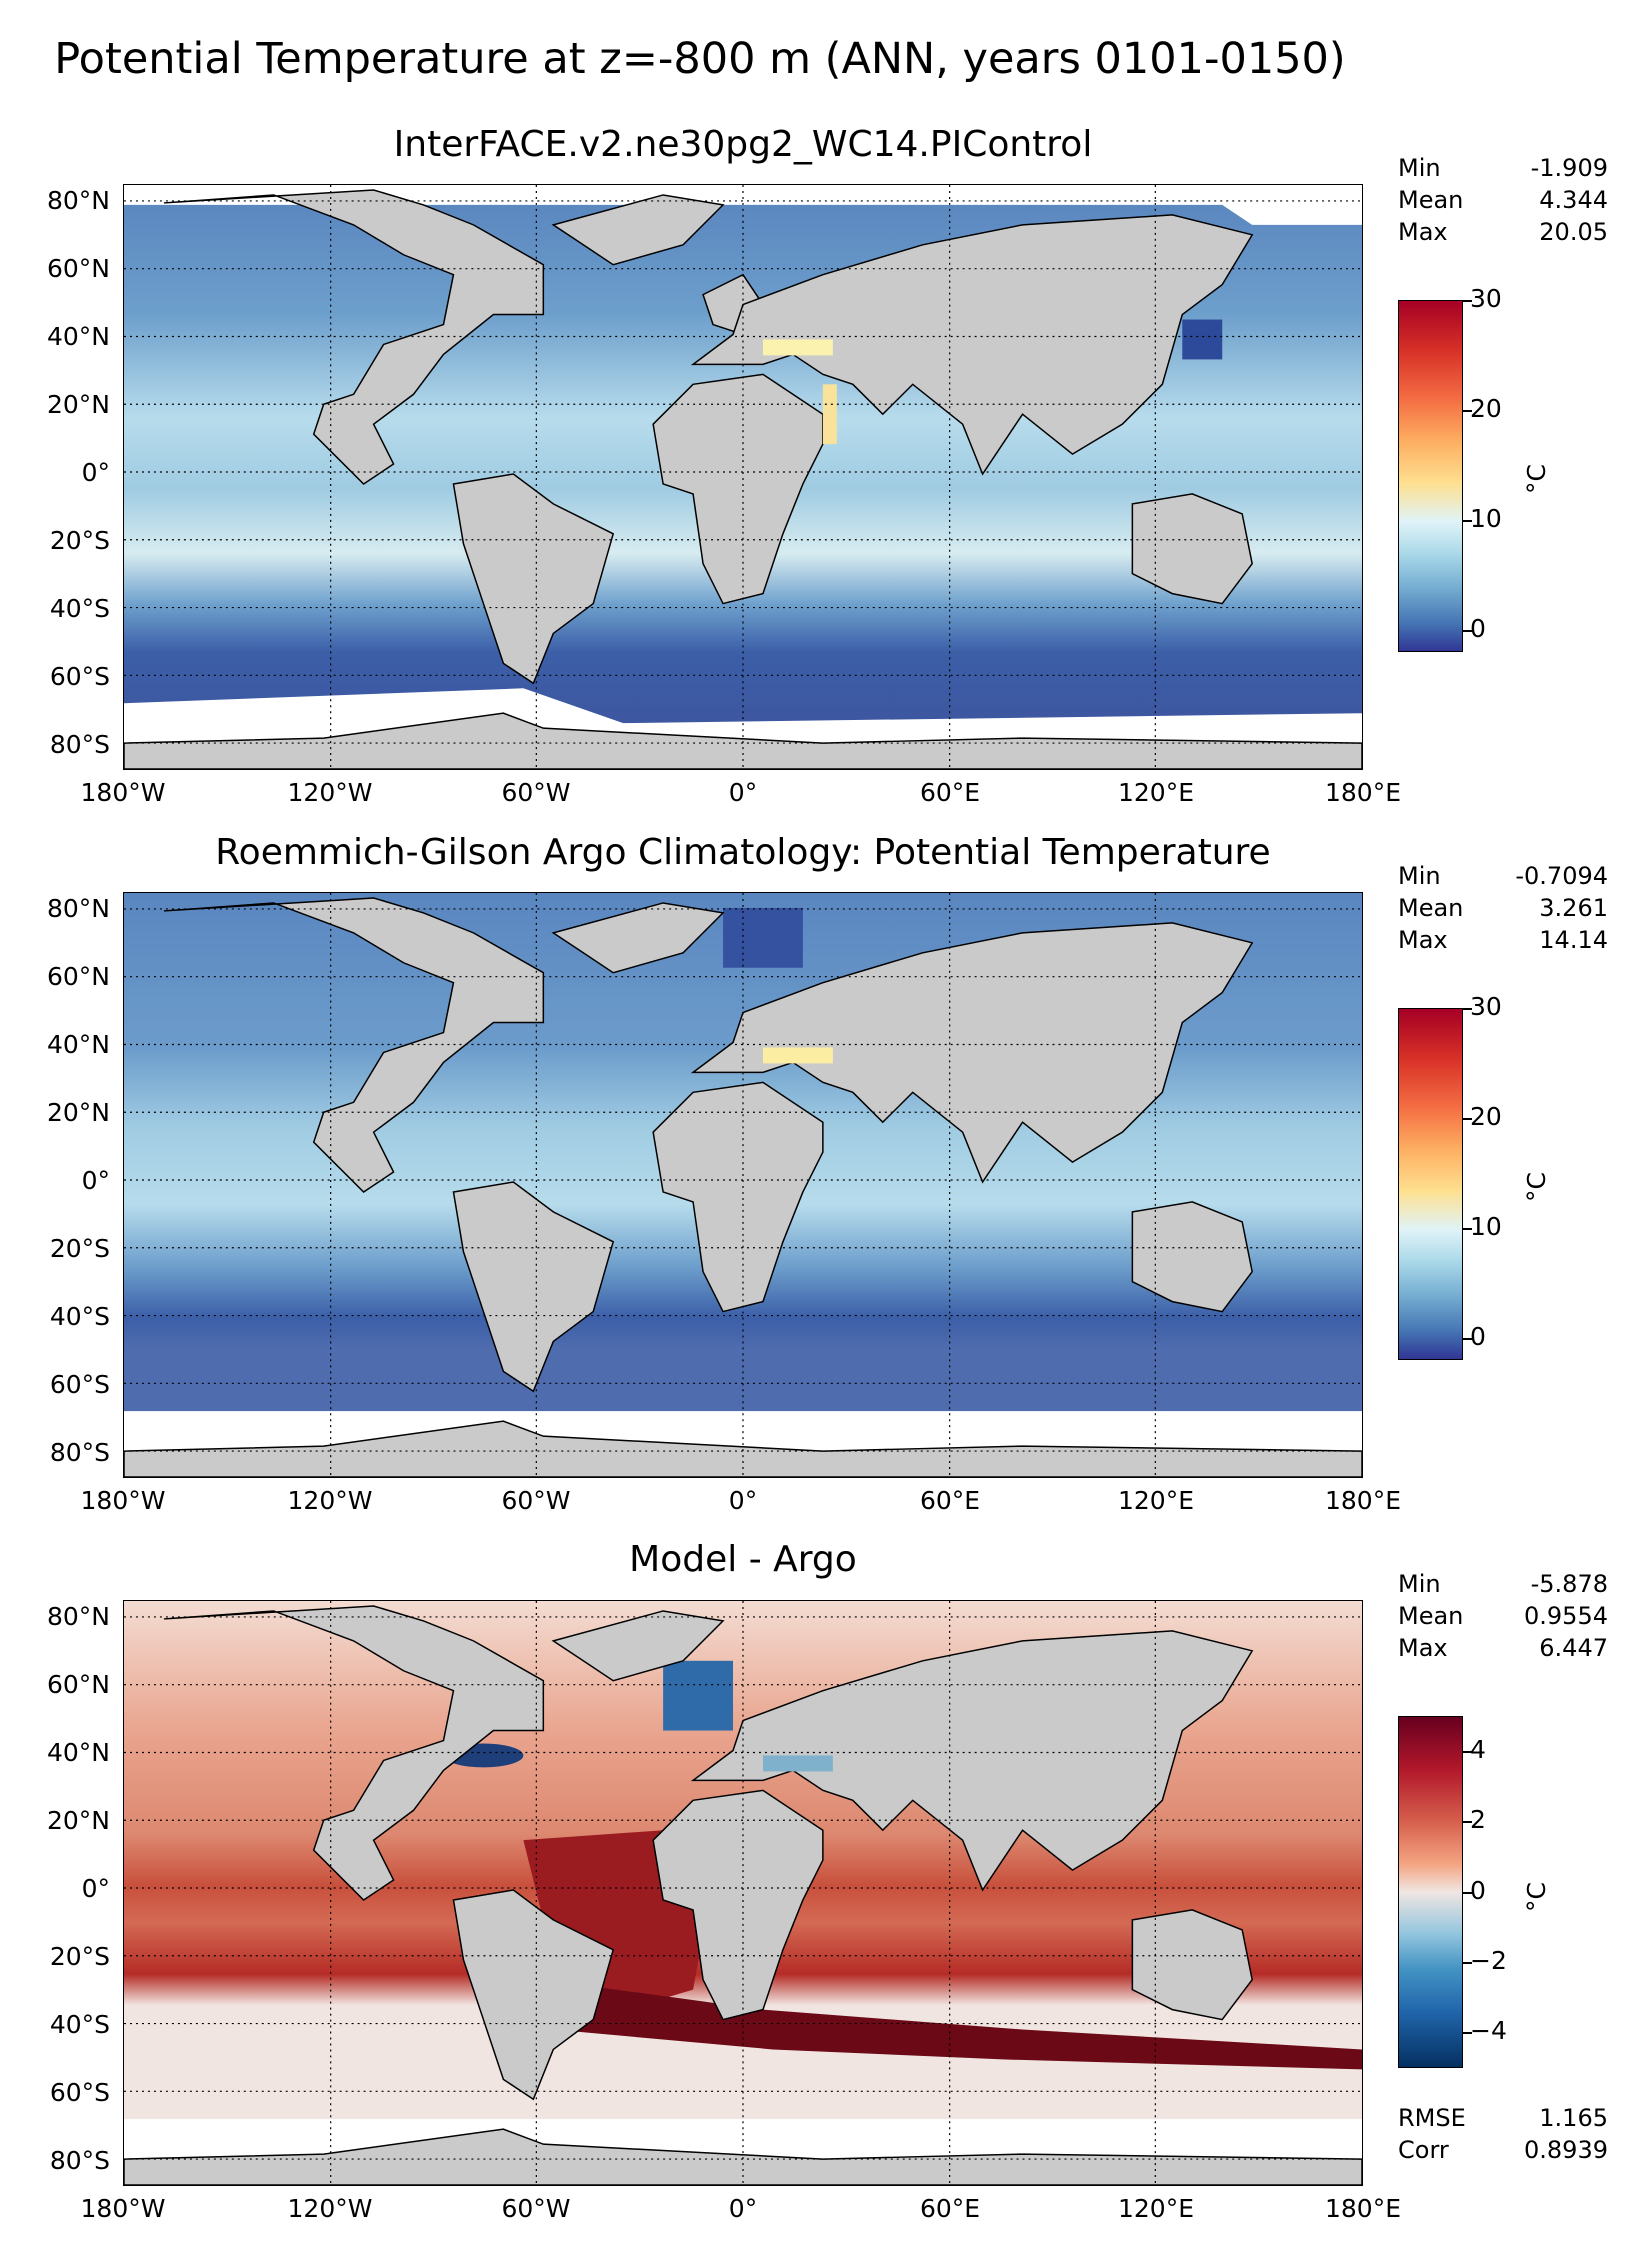  What do you see at coordinates (743, 1559) in the screenshot?
I see `panel-title-diff: Model - Argo` at bounding box center [743, 1559].